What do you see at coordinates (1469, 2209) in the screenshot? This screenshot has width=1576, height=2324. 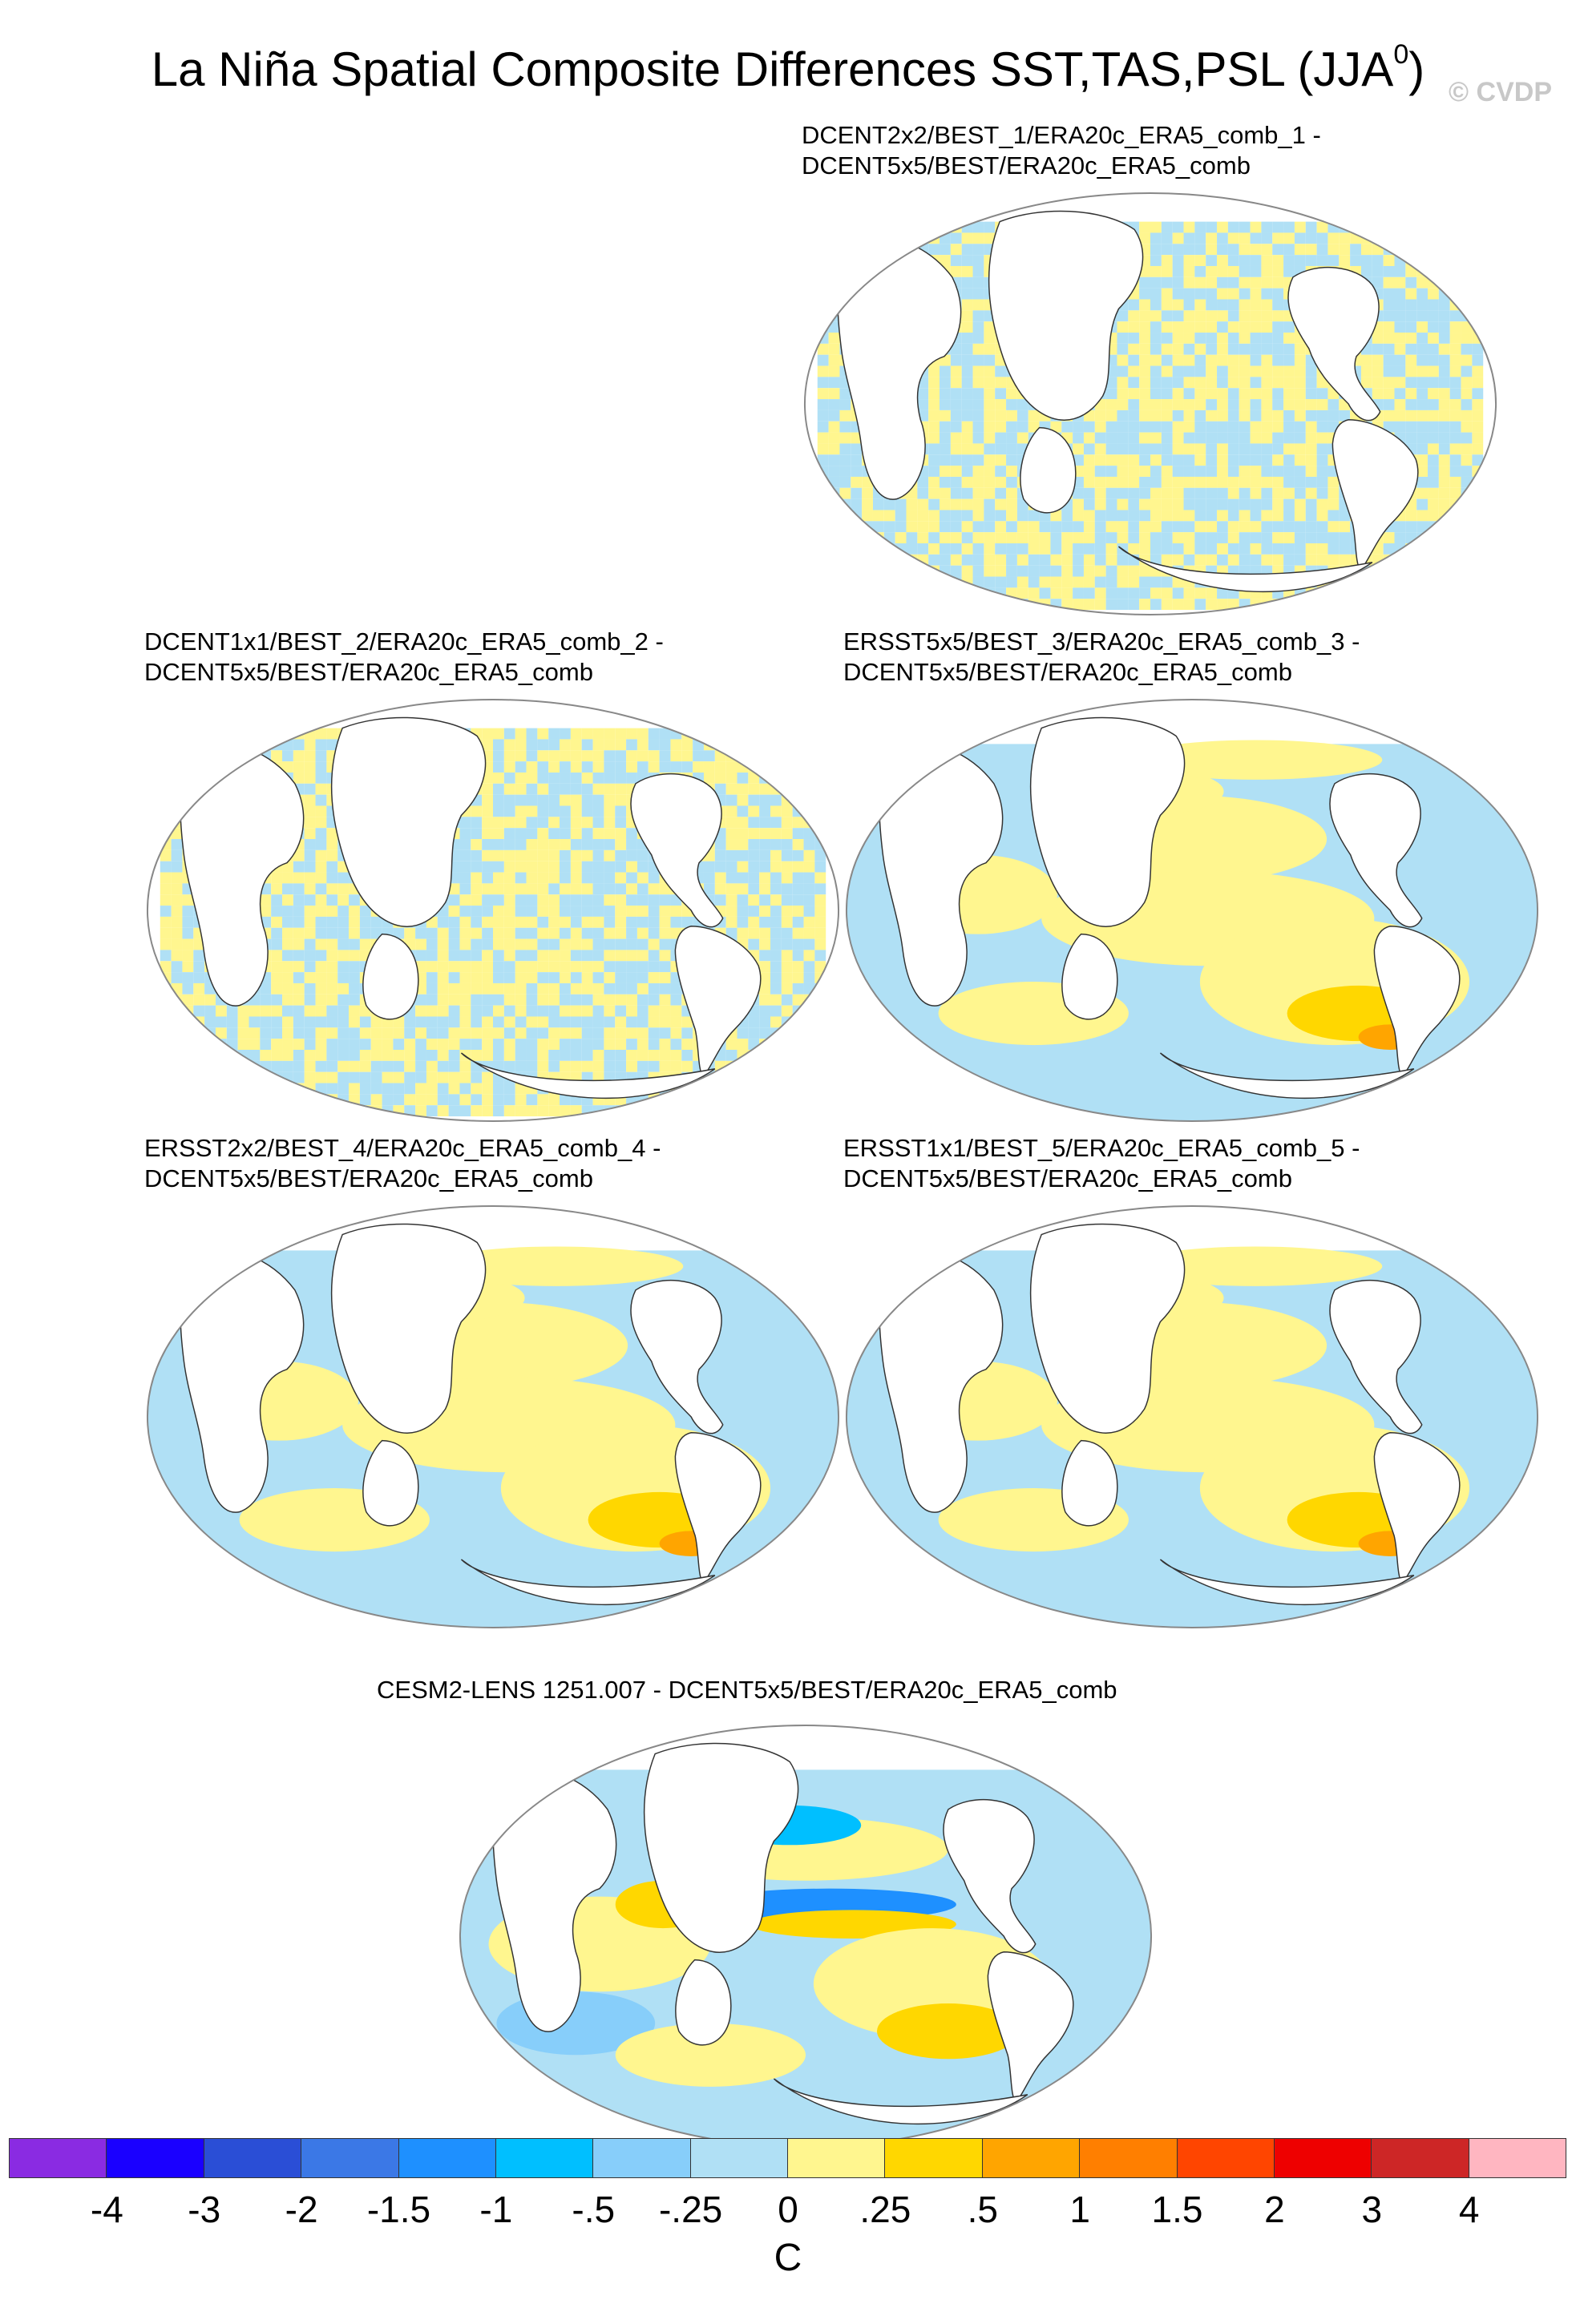 I see `colorbar-tick-label: 4` at bounding box center [1469, 2209].